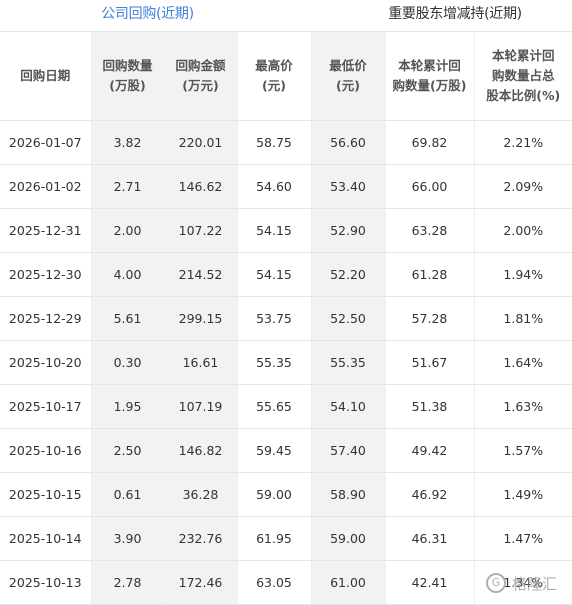  Describe the element at coordinates (348, 231) in the screenshot. I see `cell-low-price: 52.90` at that location.